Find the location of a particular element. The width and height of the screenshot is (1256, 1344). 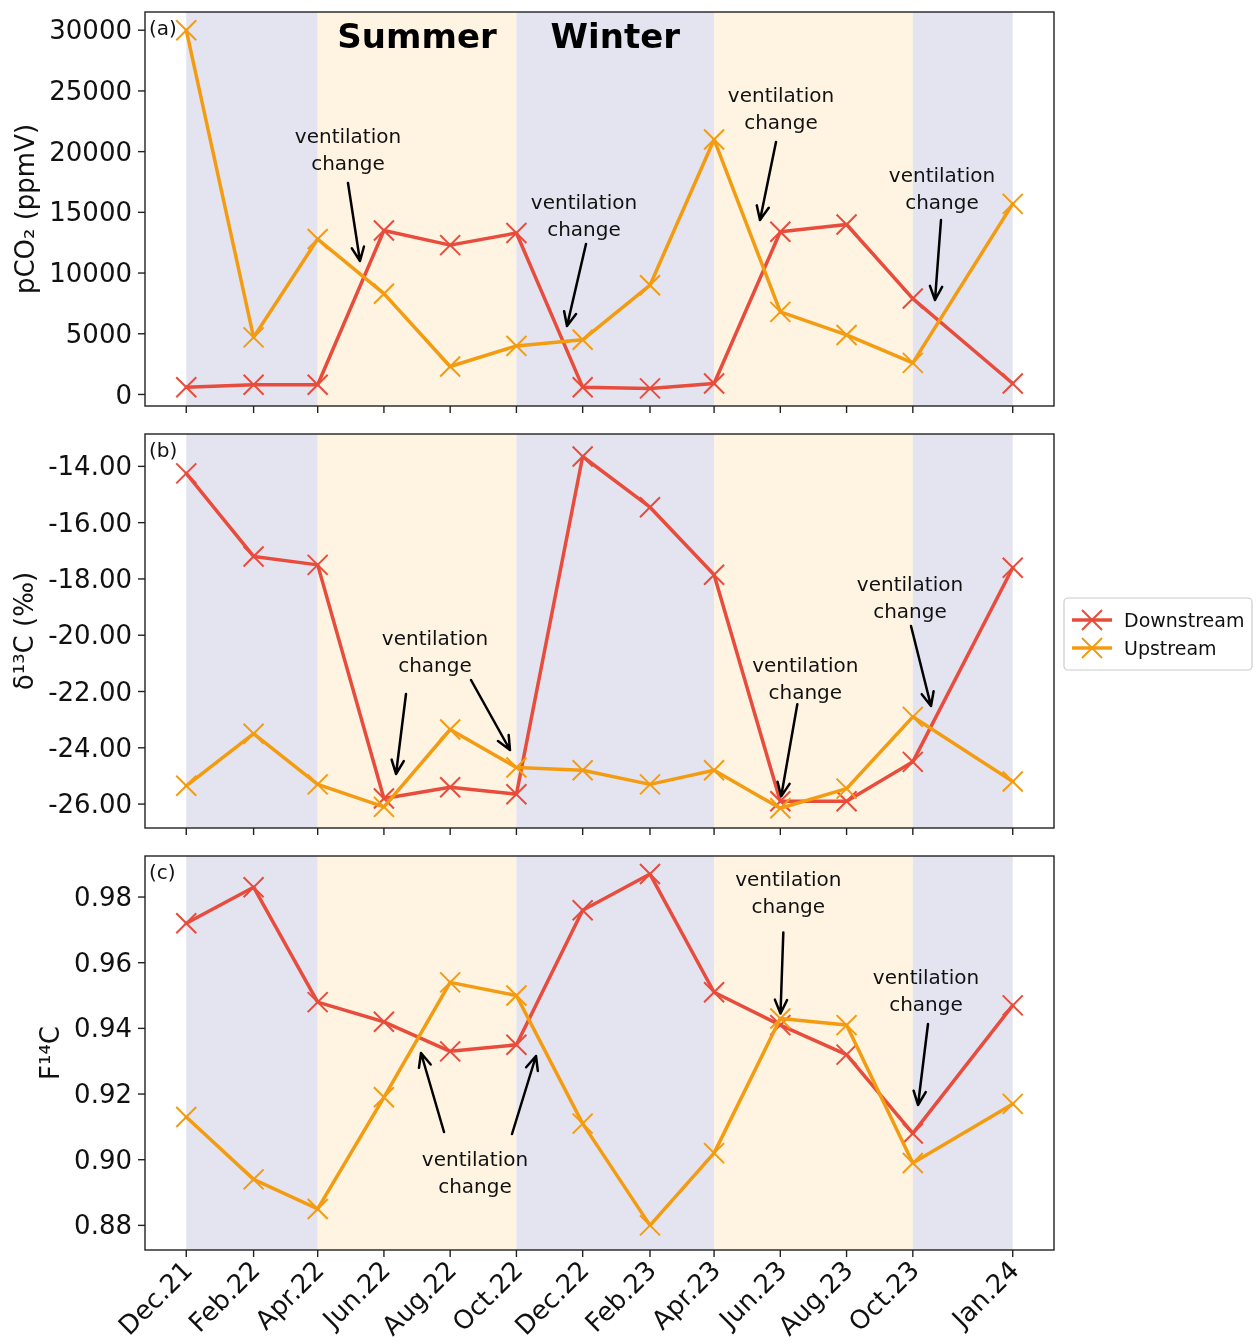

chart-title: (b) is located at coordinates (163, 450).